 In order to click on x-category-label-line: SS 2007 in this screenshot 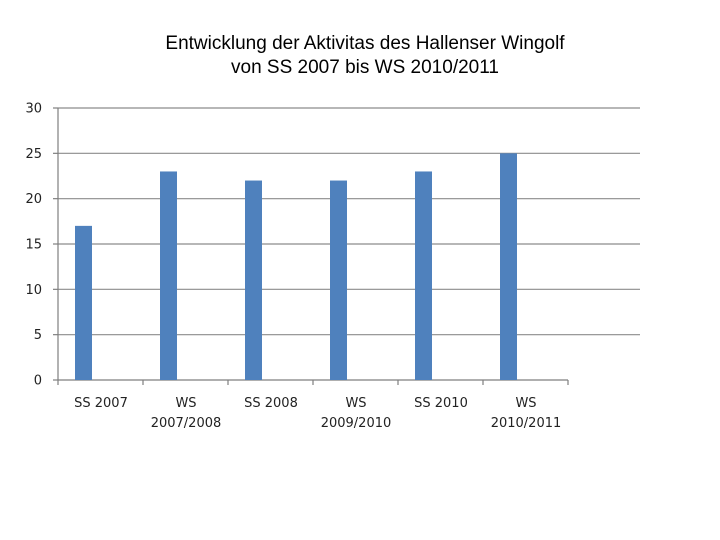, I will do `click(101, 403)`.